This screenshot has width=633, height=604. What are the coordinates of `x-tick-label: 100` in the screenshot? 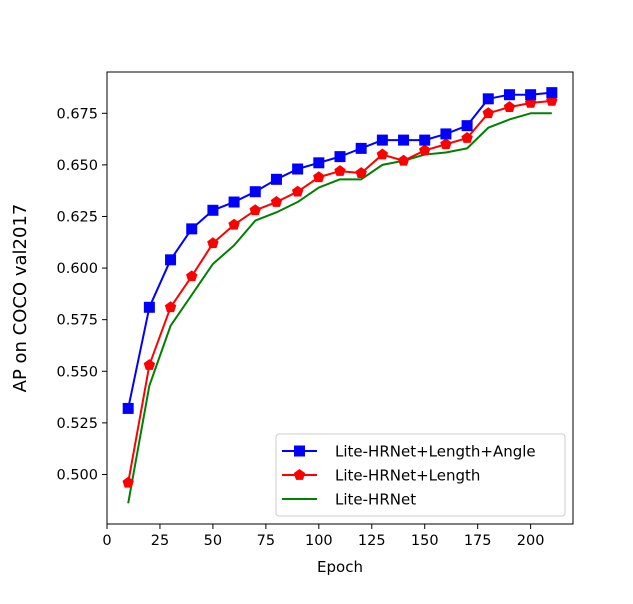 It's located at (319, 541).